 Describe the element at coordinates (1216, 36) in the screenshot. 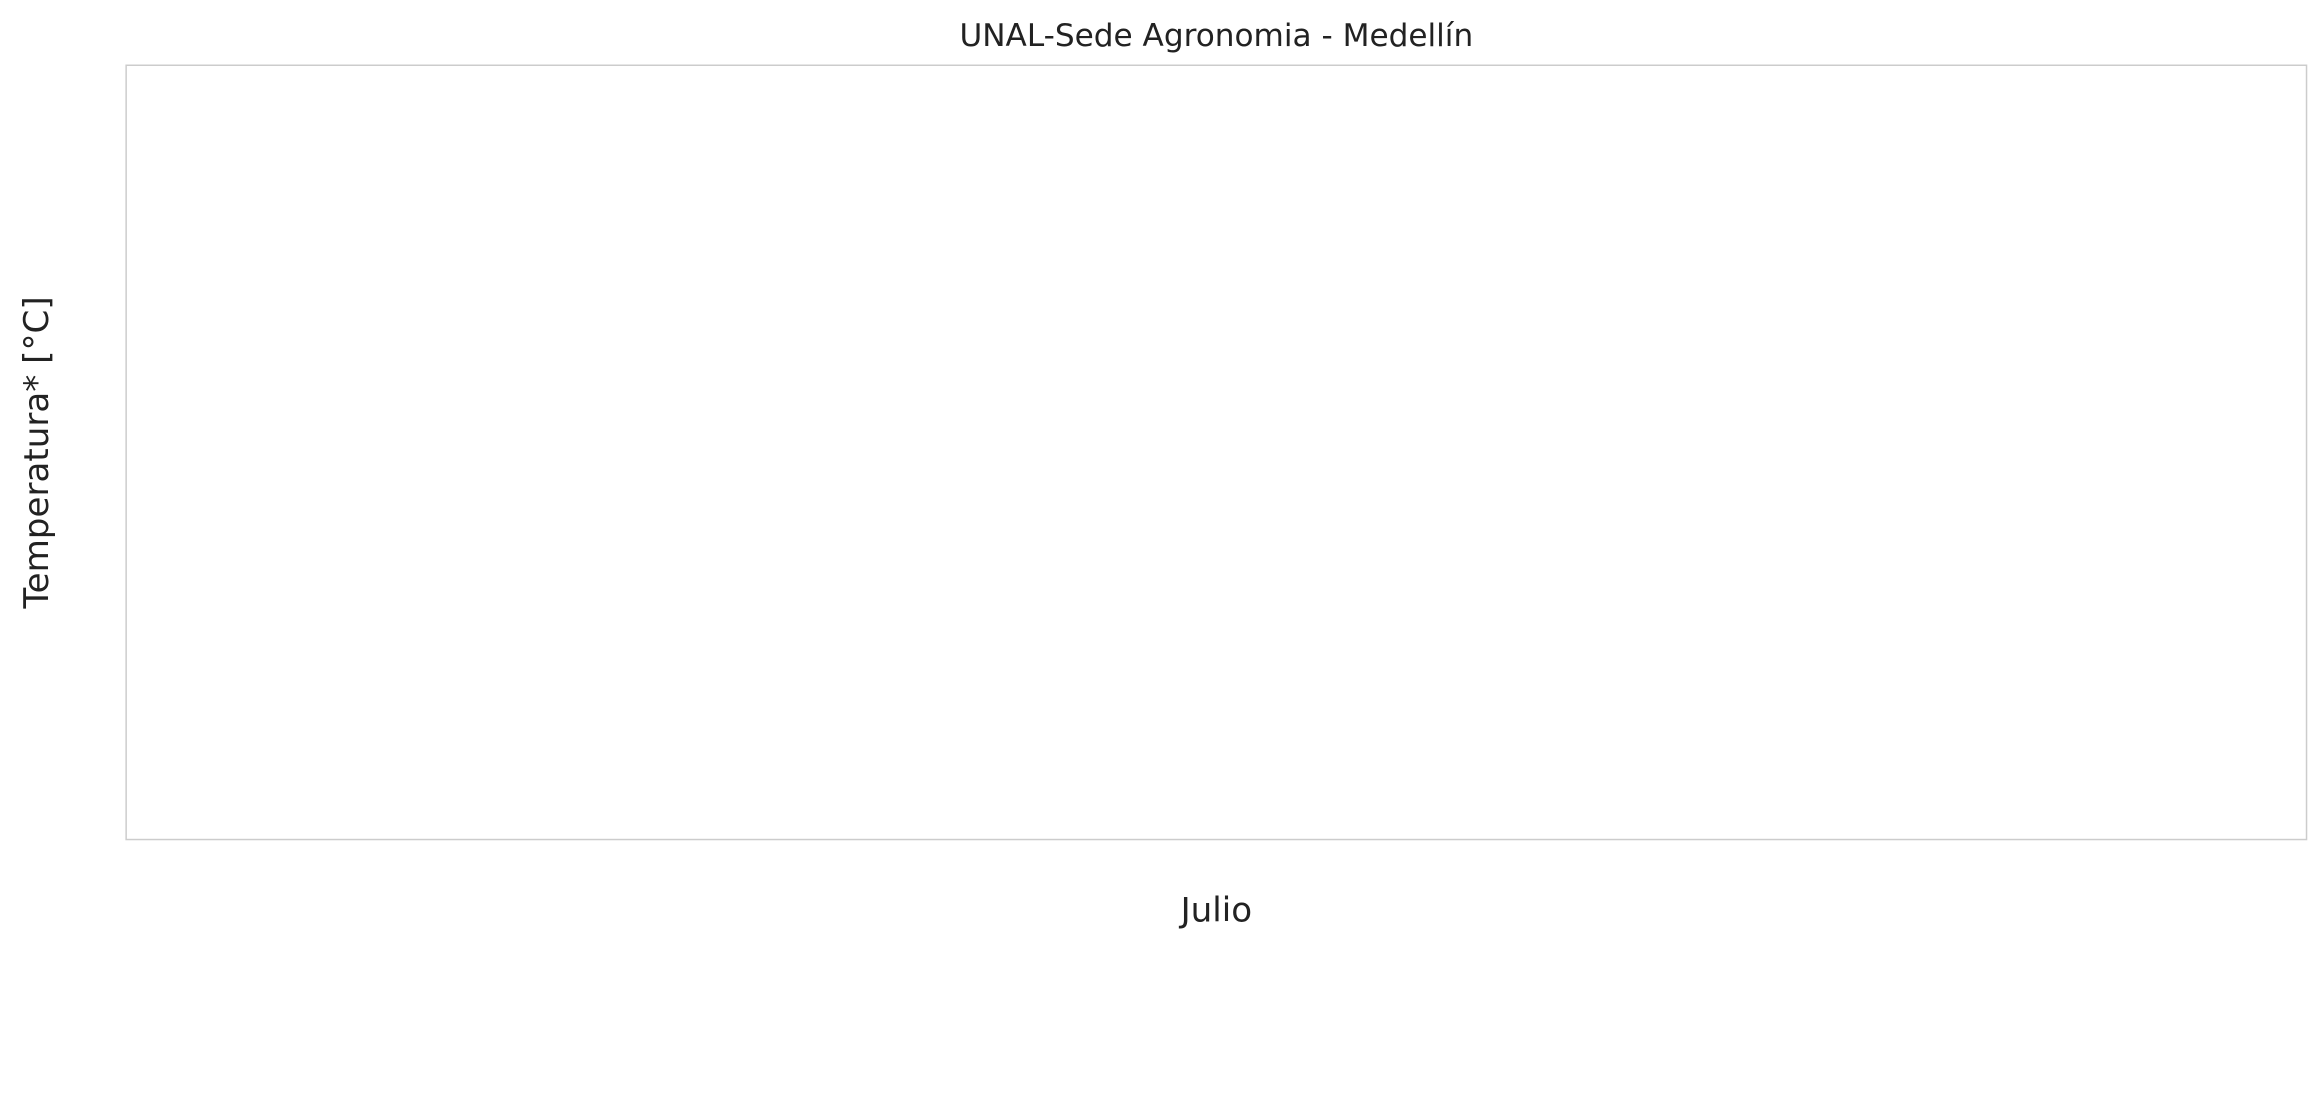

I see `chart-title: UNAL-Sede Agronomia - Medellín` at that location.